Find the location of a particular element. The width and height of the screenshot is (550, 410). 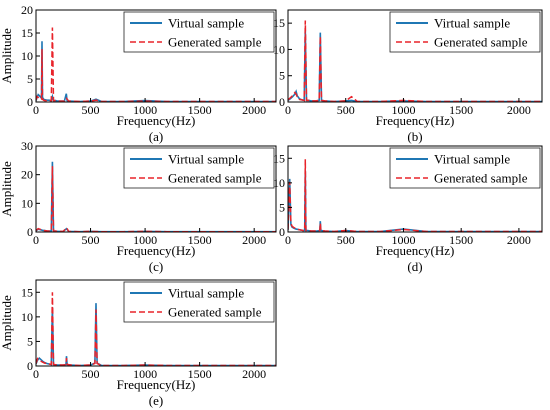

panel-label: (c) is located at coordinates (156, 266).